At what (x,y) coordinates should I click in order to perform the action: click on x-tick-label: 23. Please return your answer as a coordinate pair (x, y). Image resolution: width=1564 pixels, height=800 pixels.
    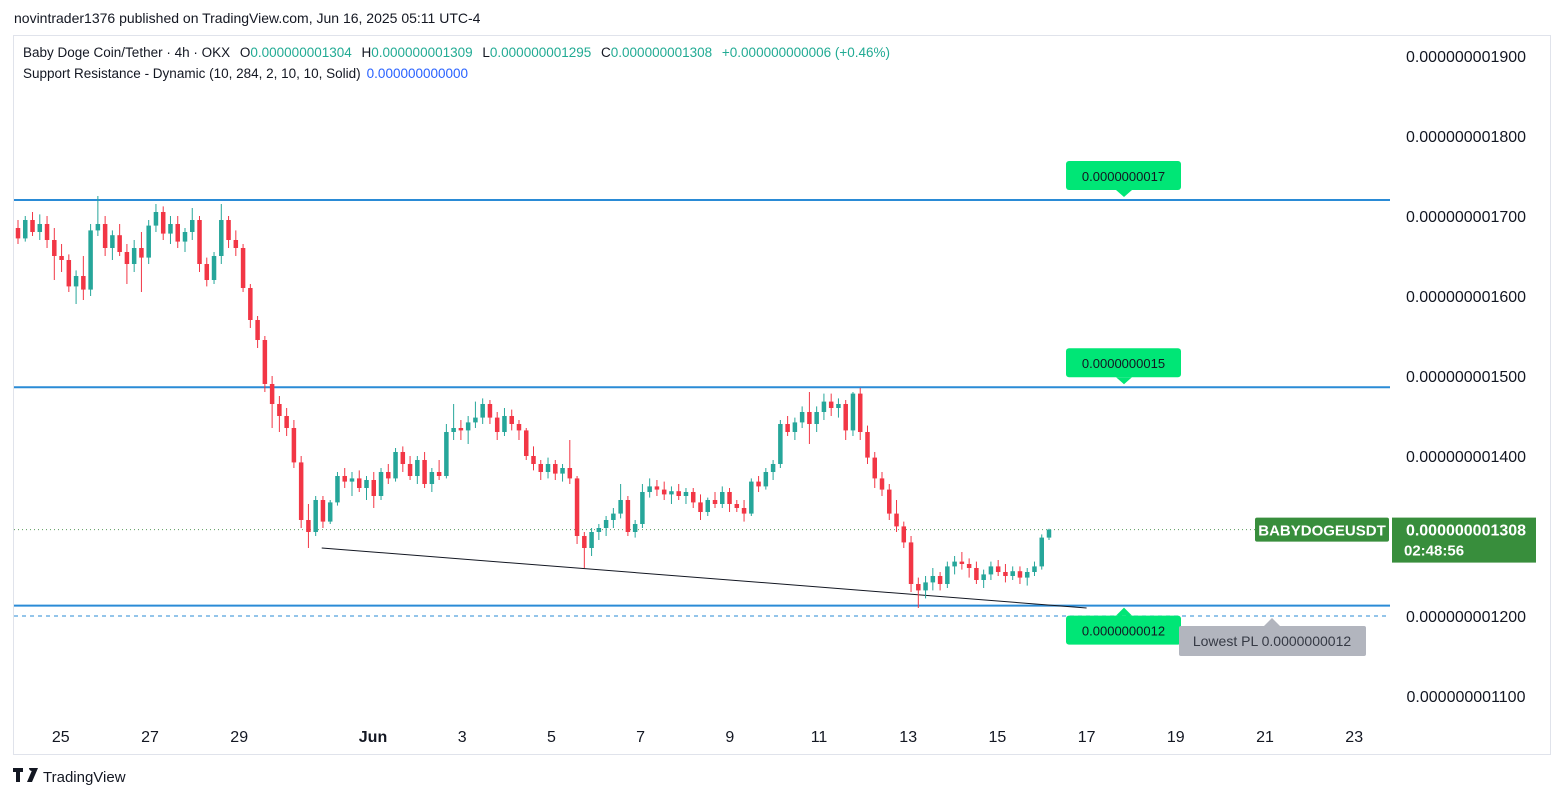
    Looking at the image, I should click on (1354, 737).